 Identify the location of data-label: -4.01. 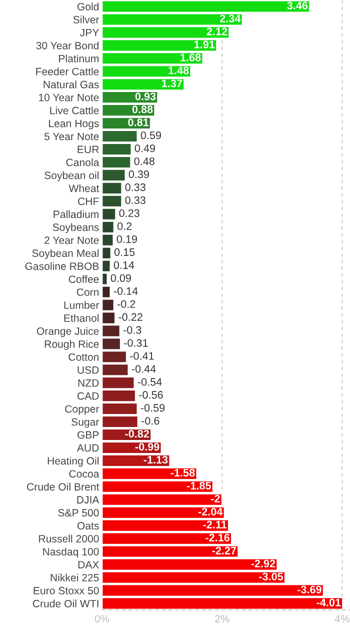
(328, 602).